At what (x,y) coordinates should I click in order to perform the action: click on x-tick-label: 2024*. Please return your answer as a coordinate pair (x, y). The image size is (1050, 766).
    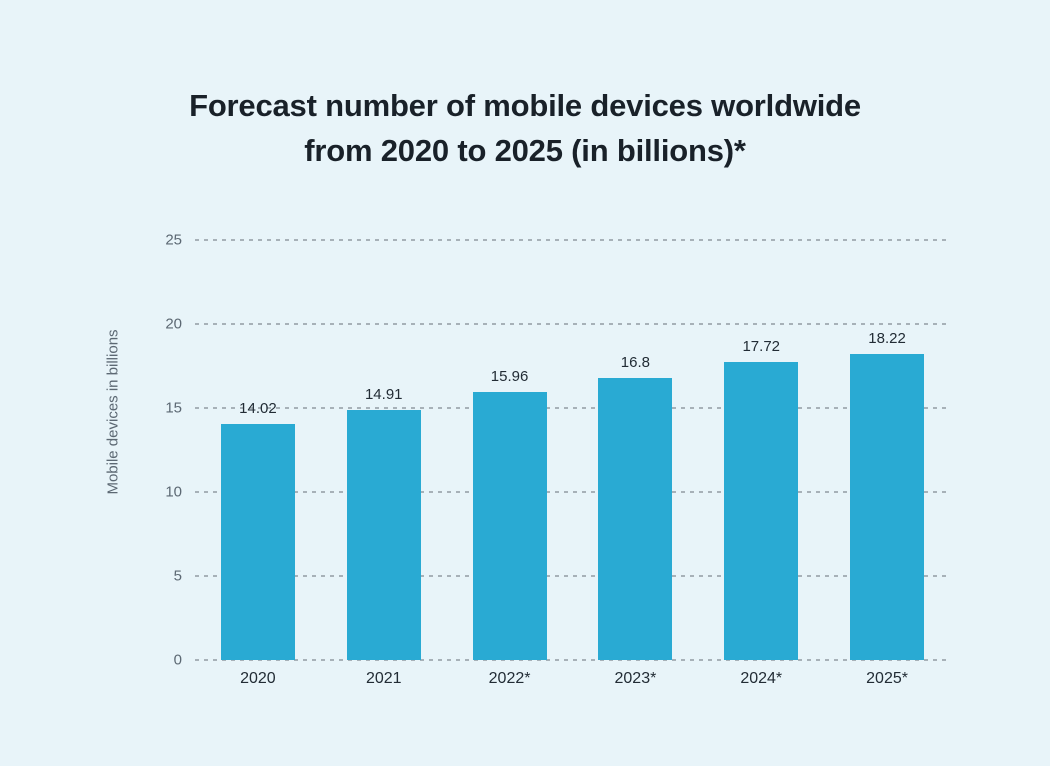
    Looking at the image, I should click on (761, 678).